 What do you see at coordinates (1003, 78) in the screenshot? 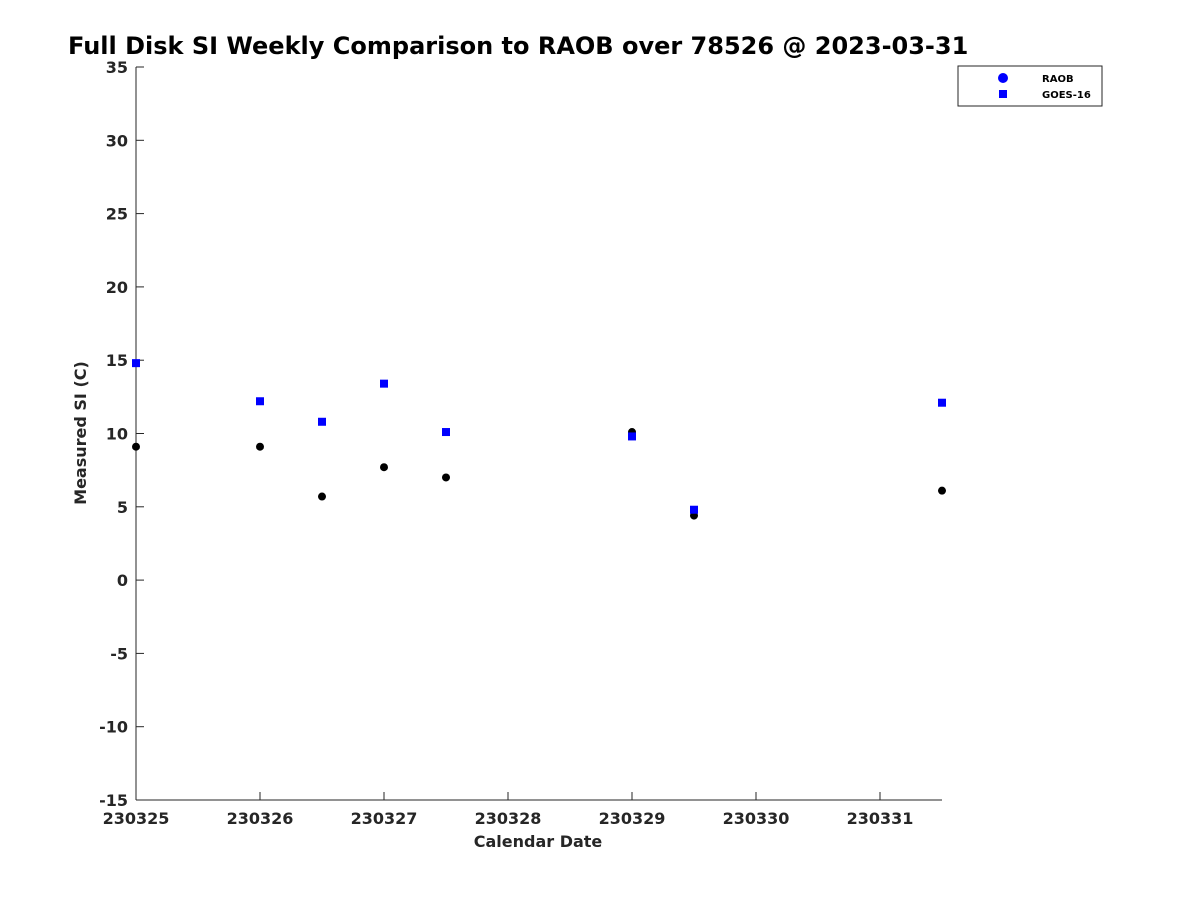
I see `legend-marker-circle` at bounding box center [1003, 78].